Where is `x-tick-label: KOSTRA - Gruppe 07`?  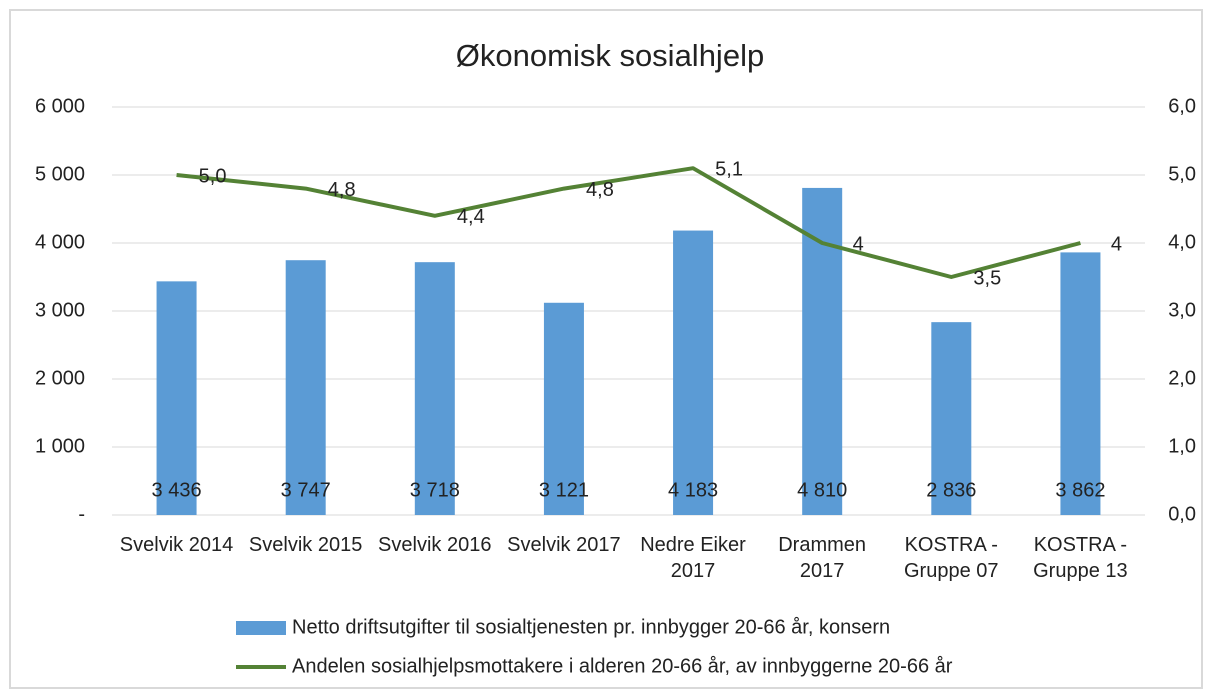
x-tick-label: KOSTRA - Gruppe 07 is located at coordinates (951, 558).